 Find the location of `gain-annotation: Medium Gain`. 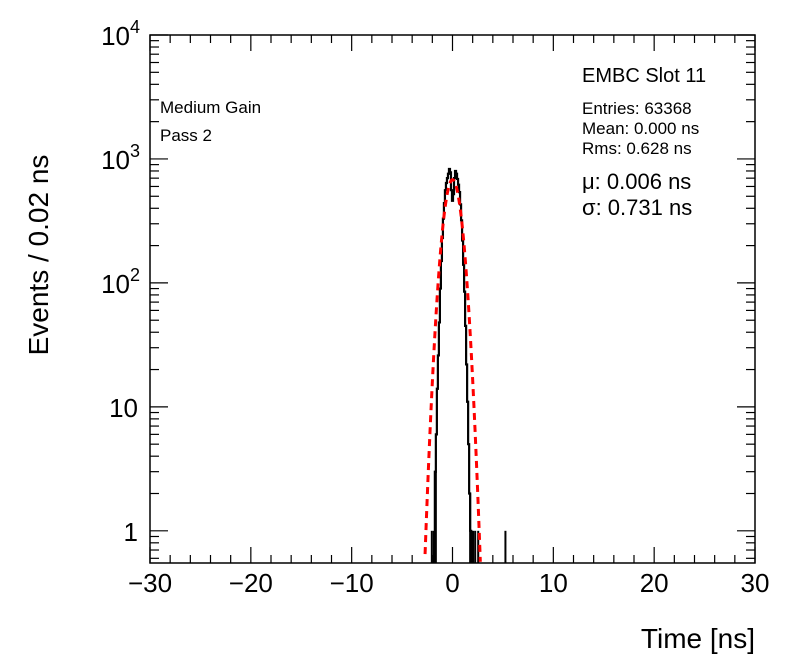

gain-annotation: Medium Gain is located at coordinates (210, 107).